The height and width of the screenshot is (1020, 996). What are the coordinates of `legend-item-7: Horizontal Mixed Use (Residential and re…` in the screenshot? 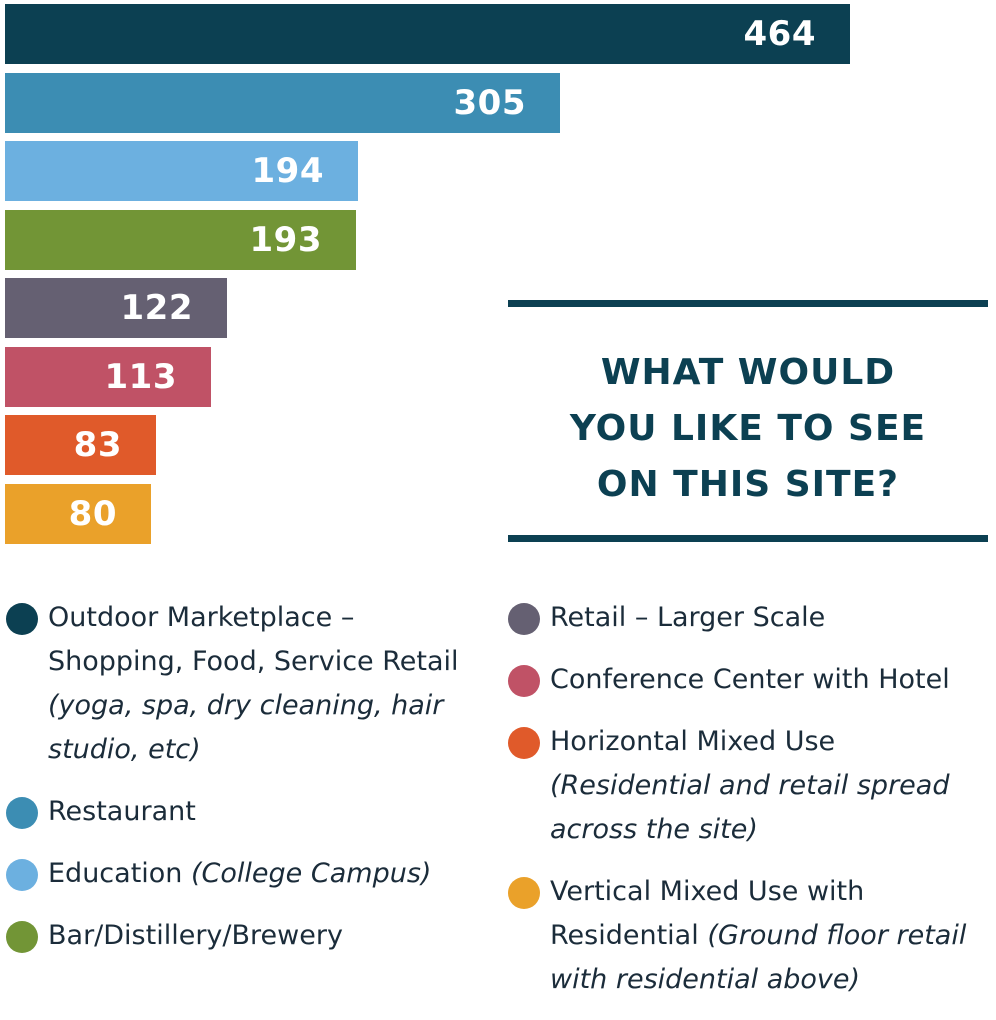 It's located at (751, 786).